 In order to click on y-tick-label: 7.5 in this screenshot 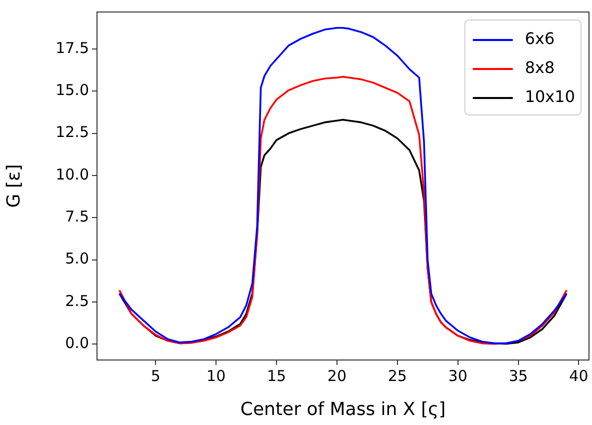, I will do `click(77, 217)`.